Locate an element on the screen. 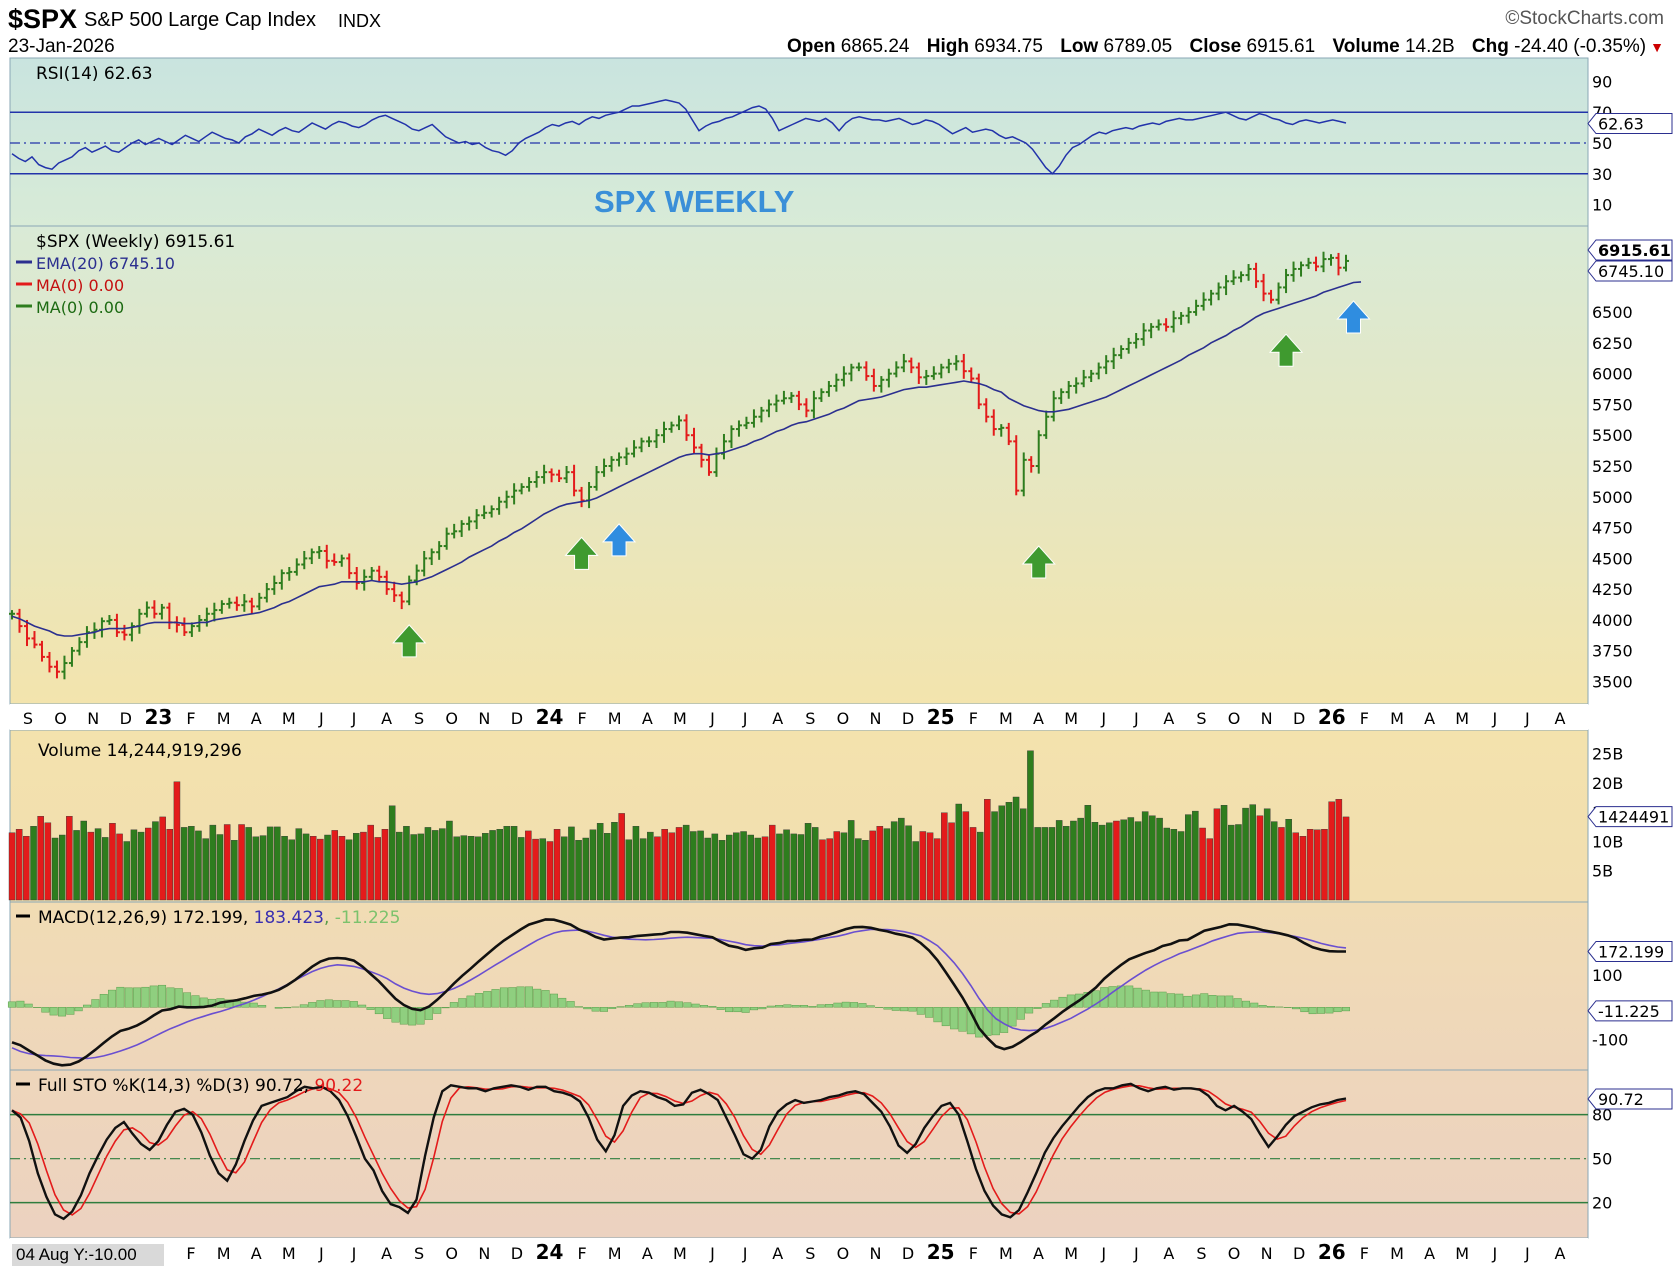  price-tick-label: 5750 is located at coordinates (1612, 404).